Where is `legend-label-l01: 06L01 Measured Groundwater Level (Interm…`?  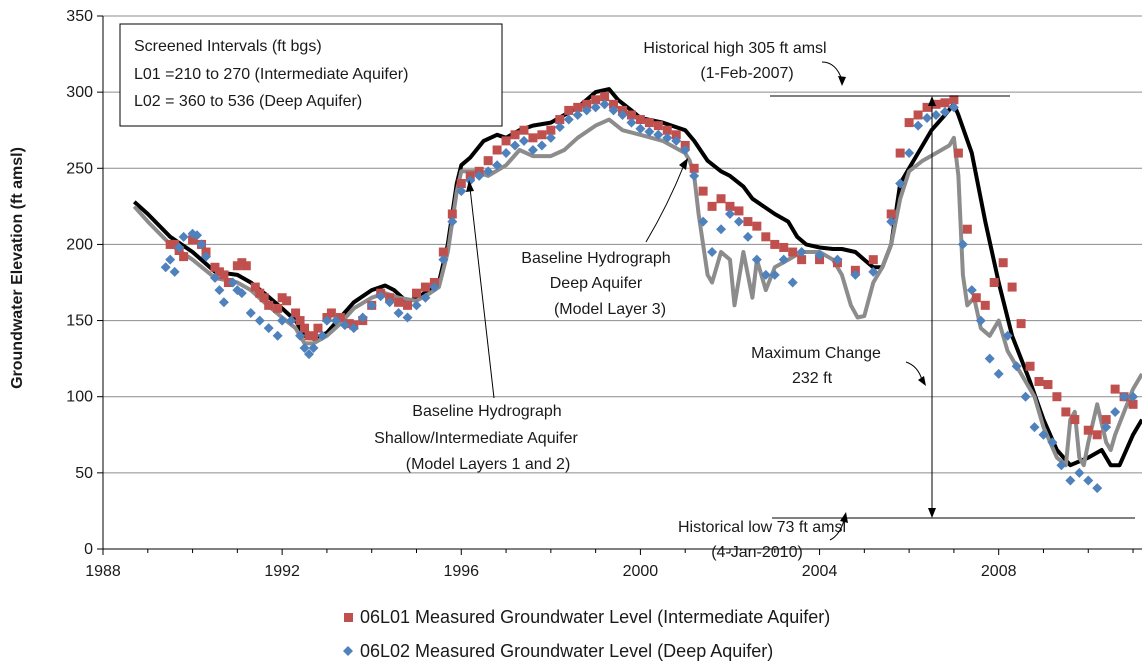 legend-label-l01: 06L01 Measured Groundwater Level (Interm… is located at coordinates (595, 617).